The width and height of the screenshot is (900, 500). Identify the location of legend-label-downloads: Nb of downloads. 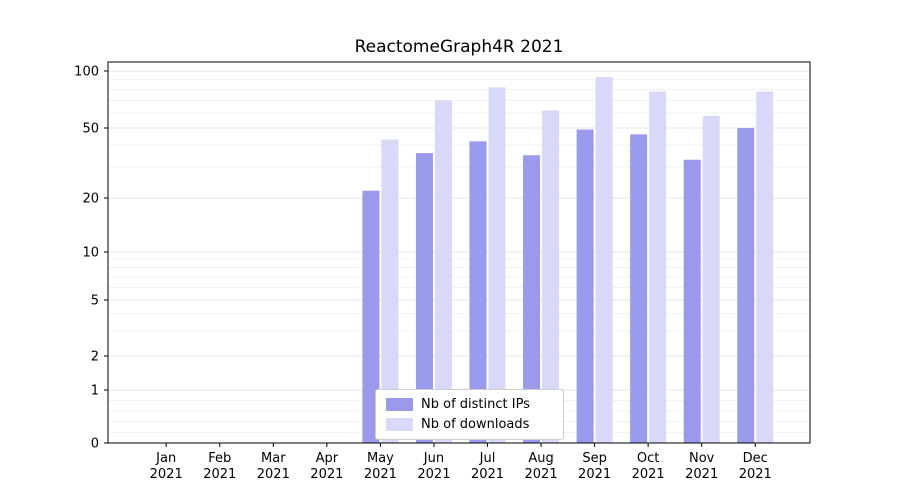
(475, 424).